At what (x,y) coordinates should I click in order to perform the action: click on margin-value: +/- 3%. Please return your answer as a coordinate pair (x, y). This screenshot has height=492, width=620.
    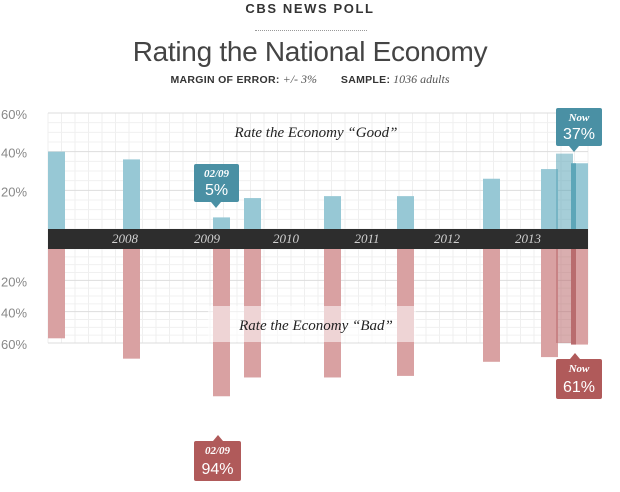
    Looking at the image, I should click on (300, 79).